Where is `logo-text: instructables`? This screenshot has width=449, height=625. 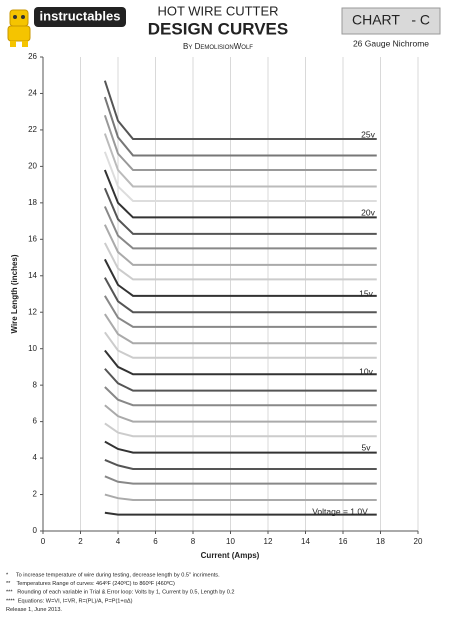
logo-text: instructables is located at coordinates (80, 15).